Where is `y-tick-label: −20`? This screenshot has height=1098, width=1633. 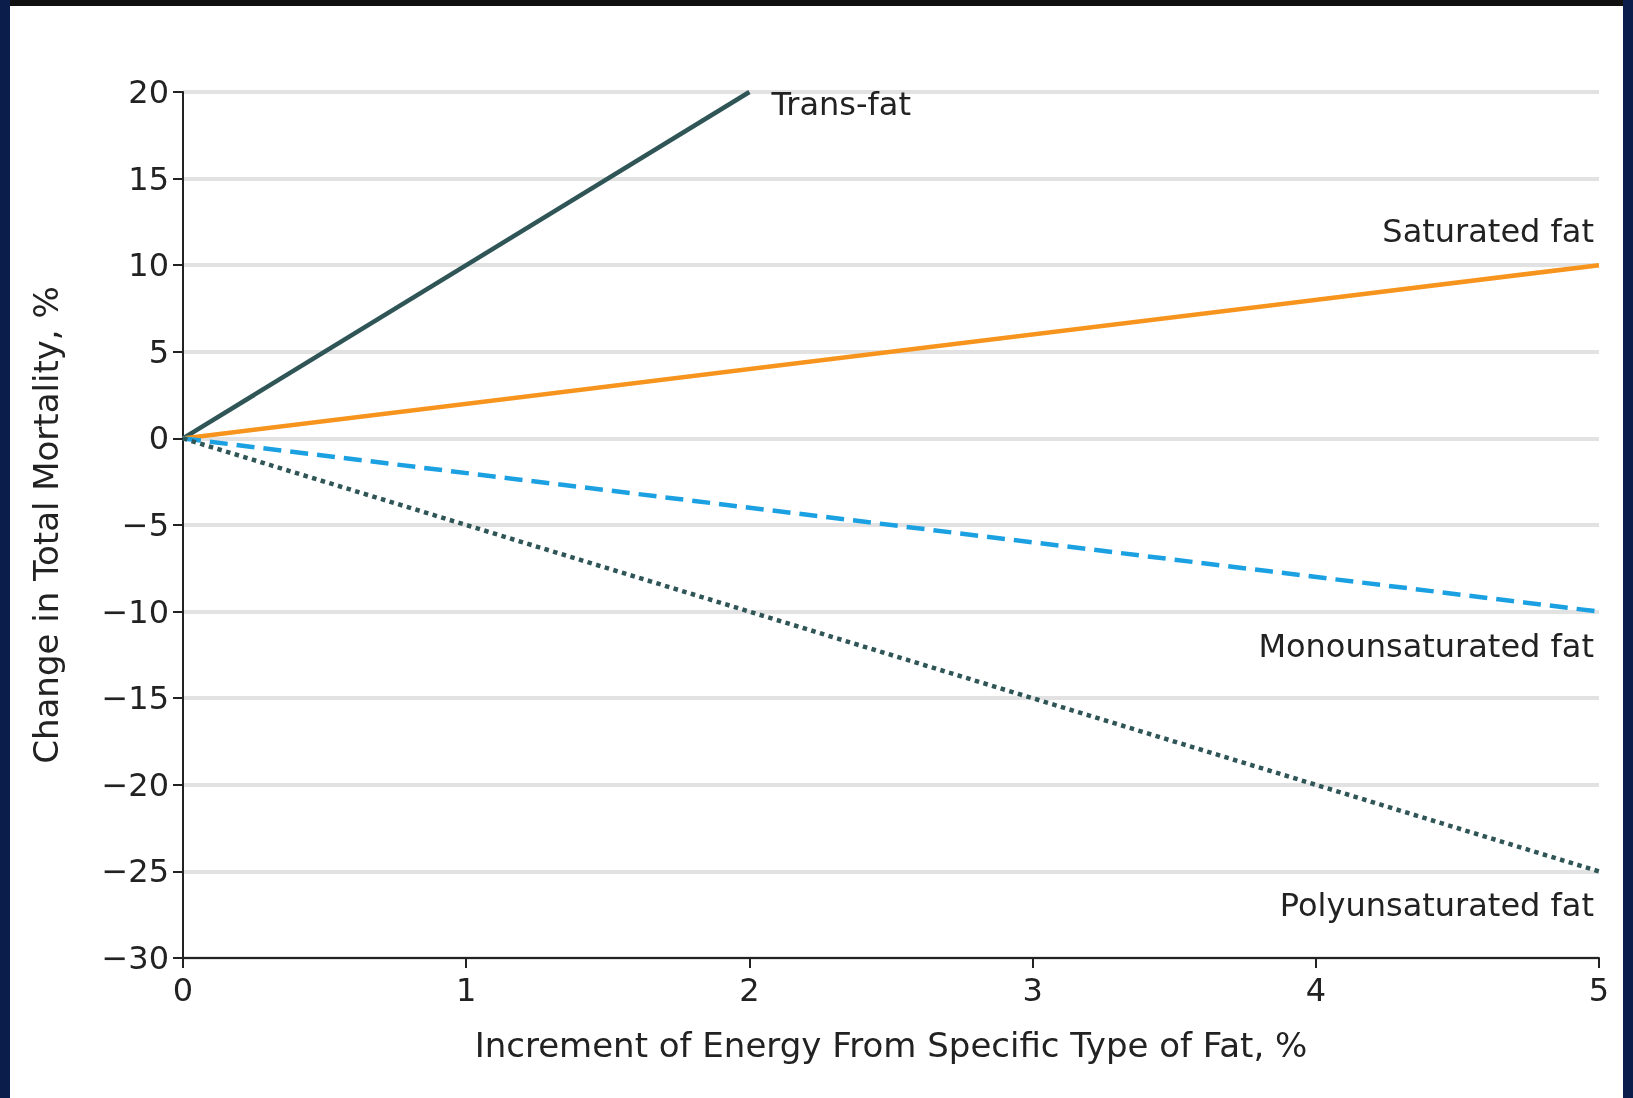
y-tick-label: −20 is located at coordinates (135, 784).